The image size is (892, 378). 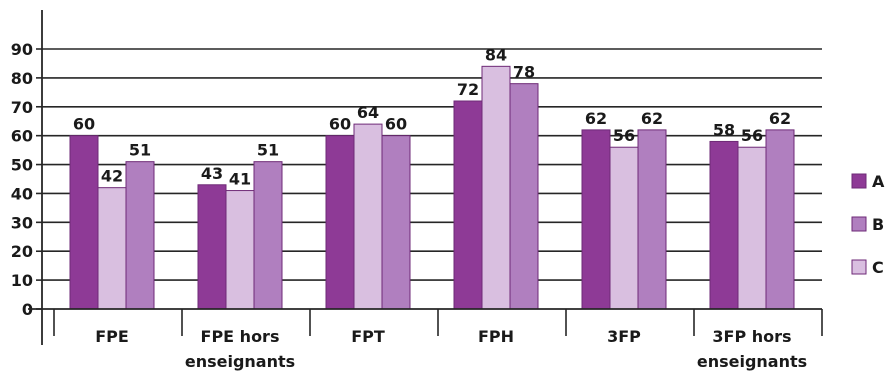 What do you see at coordinates (496, 336) in the screenshot?
I see `x-category-label: FPH` at bounding box center [496, 336].